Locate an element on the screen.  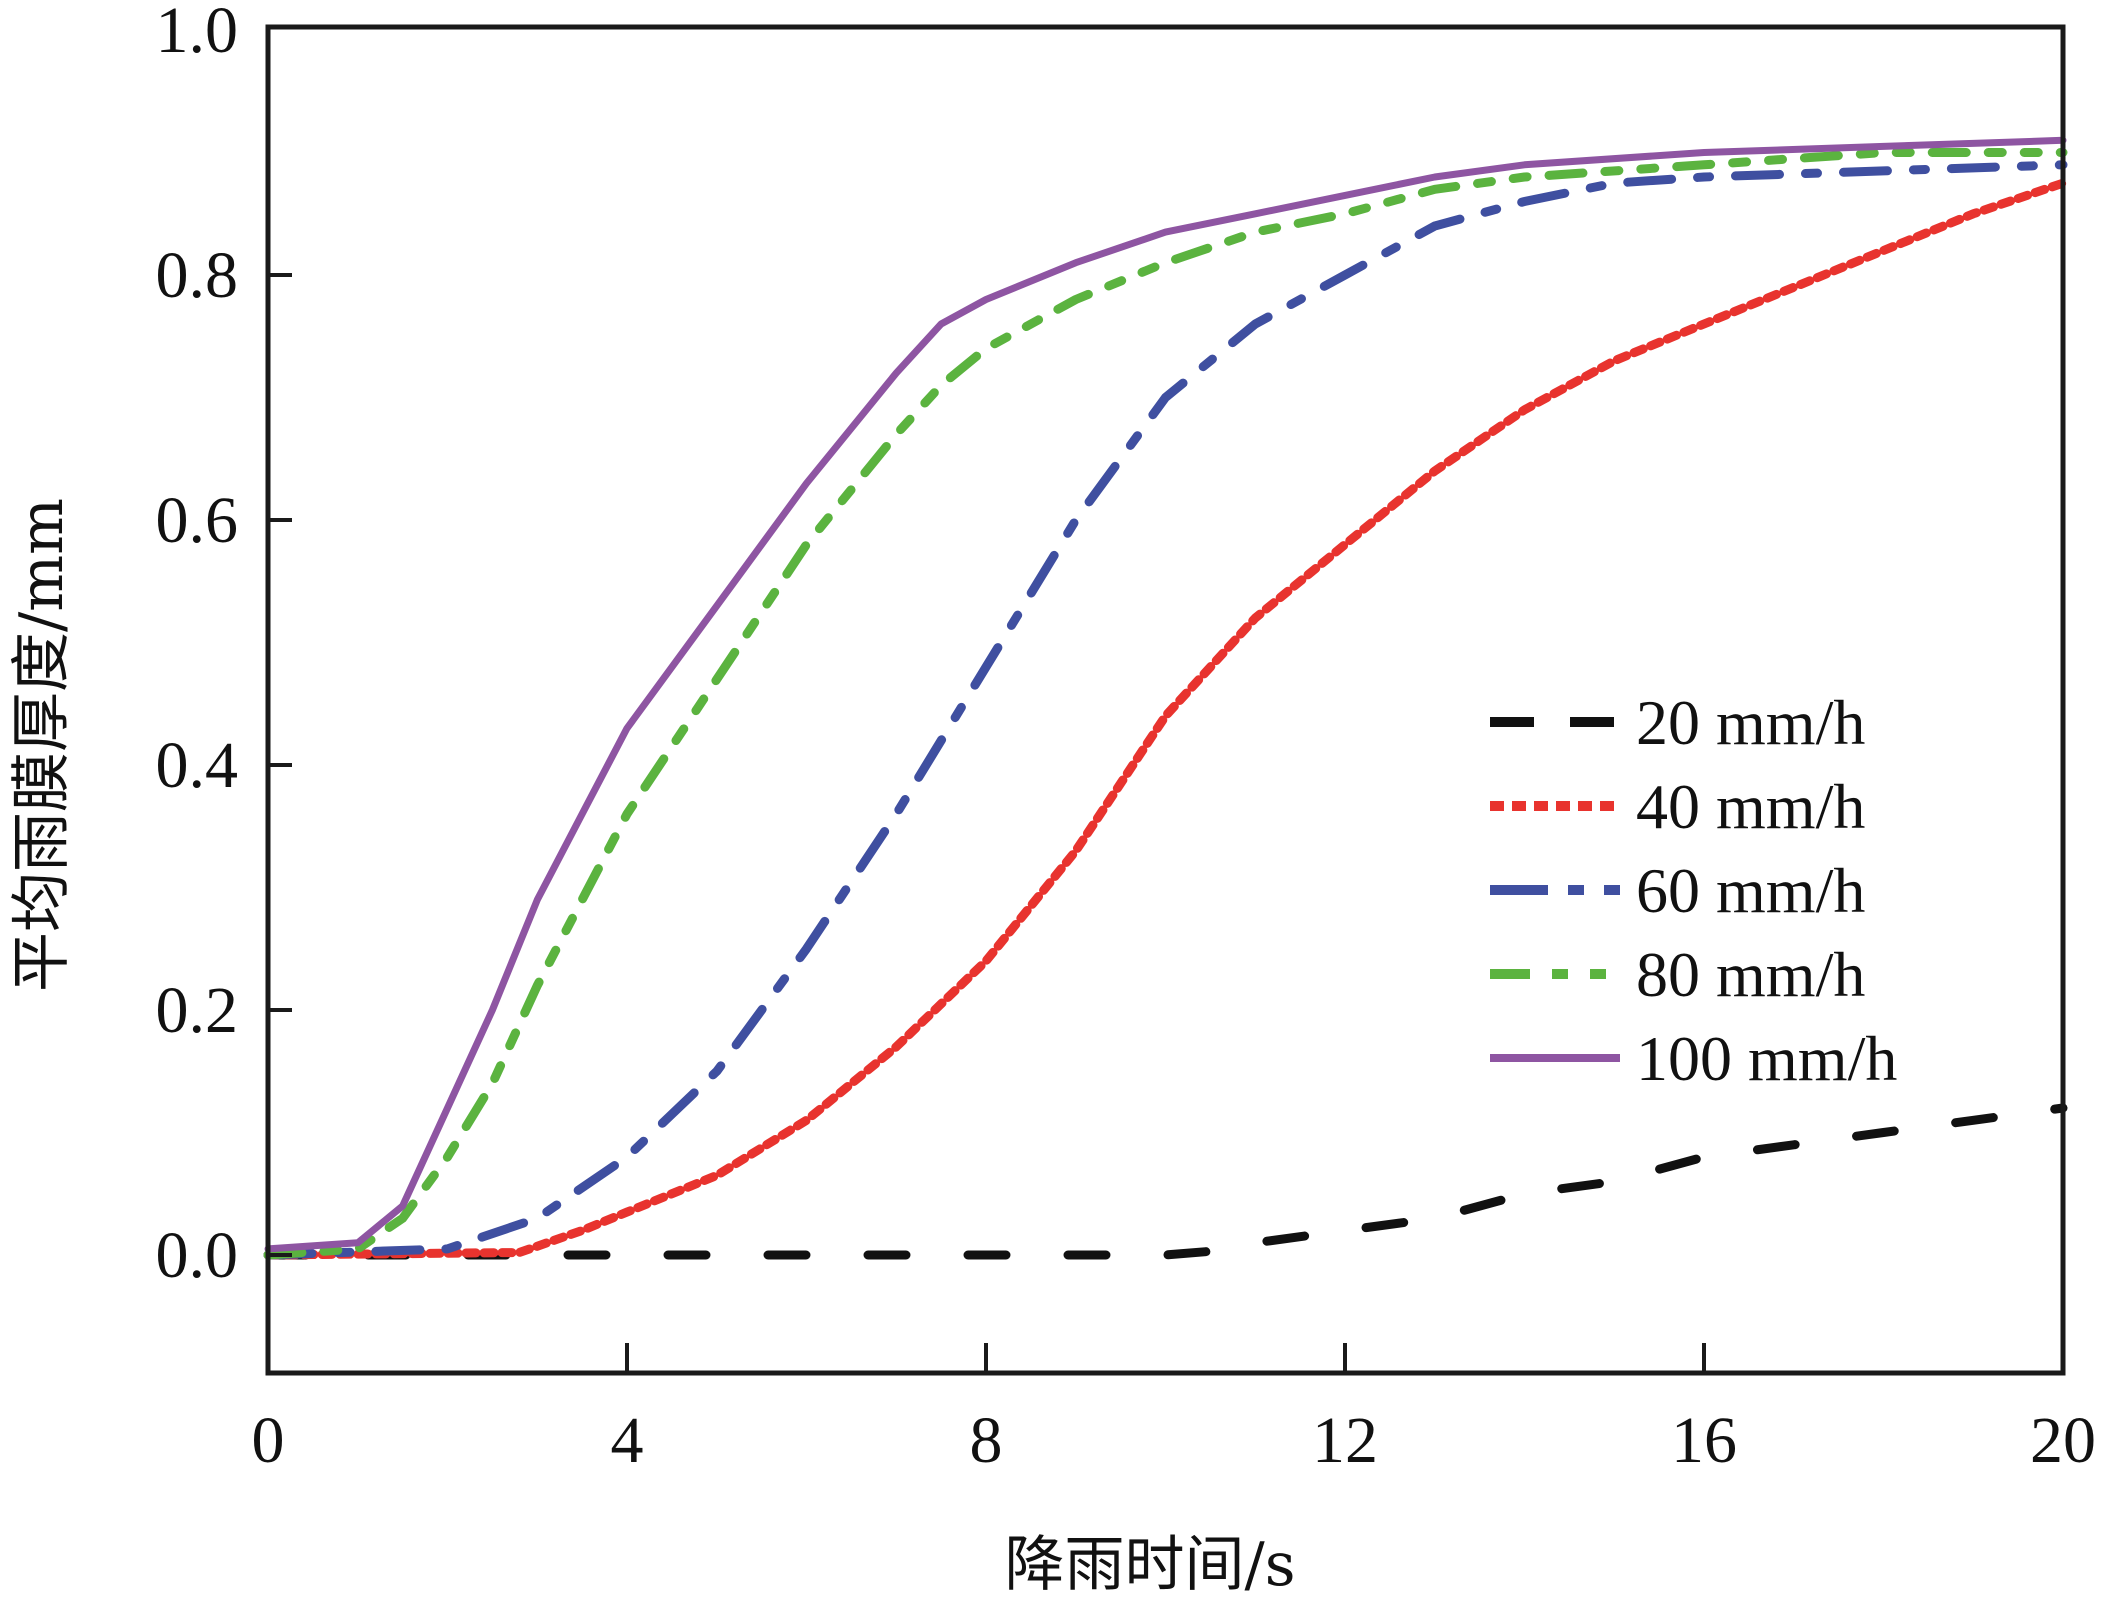
y-tick-label: 0.2 is located at coordinates (197, 1010).